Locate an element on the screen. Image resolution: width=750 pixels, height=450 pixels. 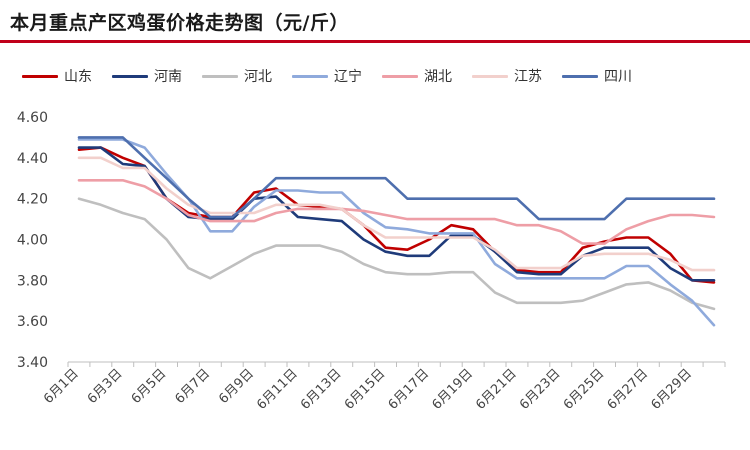
x-tick-label: 6月11日 is located at coordinates (277, 389).